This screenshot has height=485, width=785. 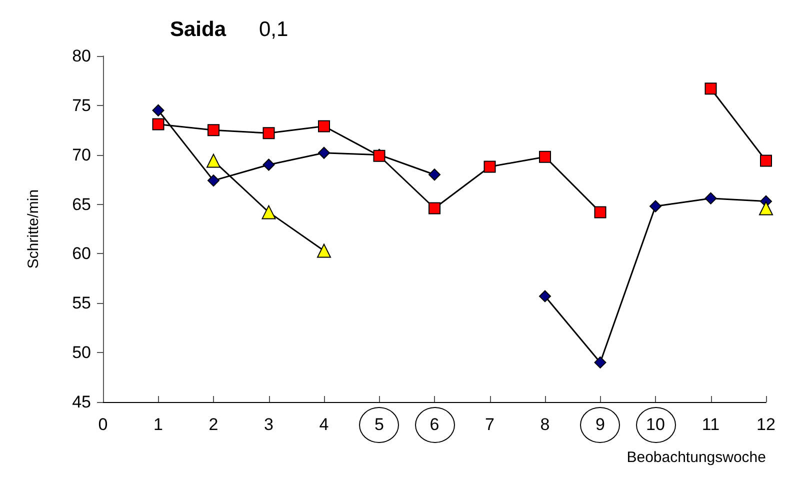 What do you see at coordinates (81, 105) in the screenshot?
I see `y-tick-label: 75` at bounding box center [81, 105].